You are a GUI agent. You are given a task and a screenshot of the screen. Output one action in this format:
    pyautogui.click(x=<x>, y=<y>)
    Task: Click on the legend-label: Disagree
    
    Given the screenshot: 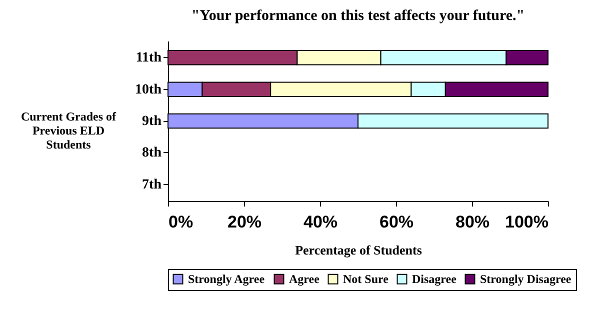 What is the action you would take?
    pyautogui.click(x=435, y=279)
    